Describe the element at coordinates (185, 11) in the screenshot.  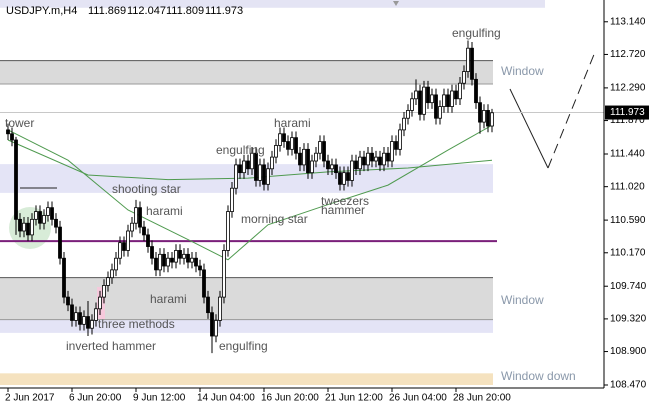
I see `header-low: 111.809` at that location.